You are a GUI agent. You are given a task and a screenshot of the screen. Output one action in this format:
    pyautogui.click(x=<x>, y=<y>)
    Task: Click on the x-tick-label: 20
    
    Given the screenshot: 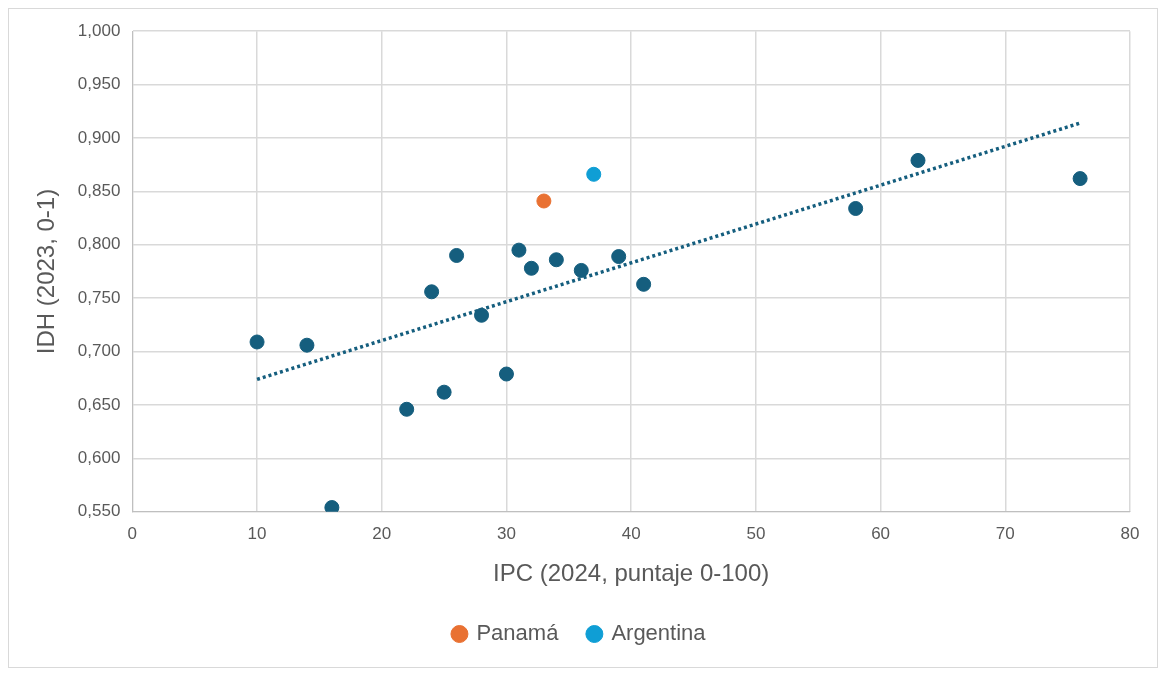 What is the action you would take?
    pyautogui.click(x=382, y=533)
    